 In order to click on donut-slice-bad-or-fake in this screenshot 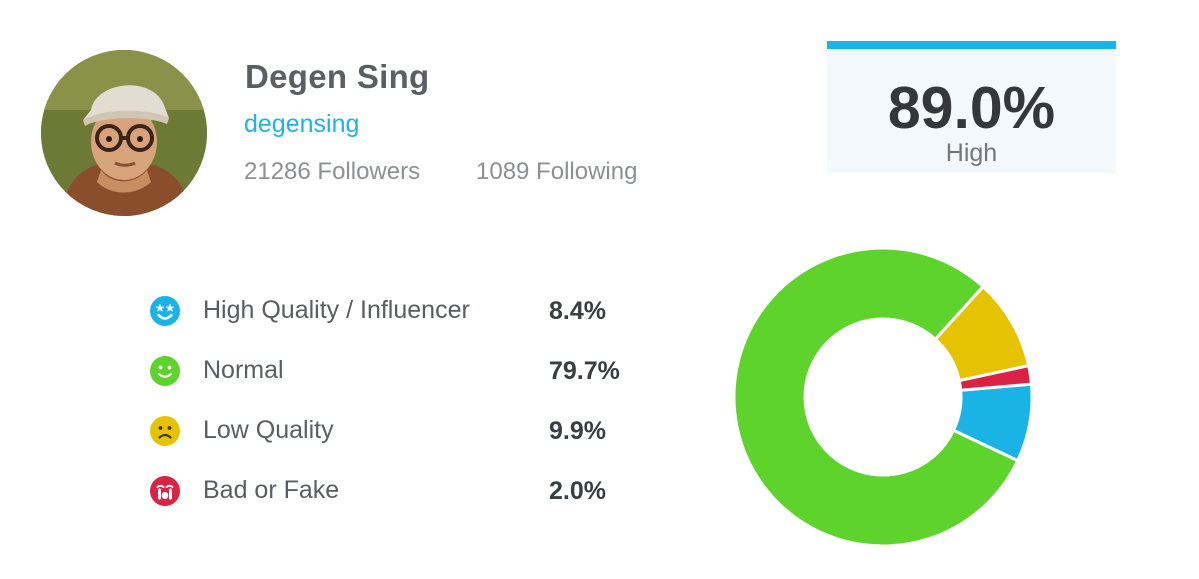, I will do `click(995, 377)`.